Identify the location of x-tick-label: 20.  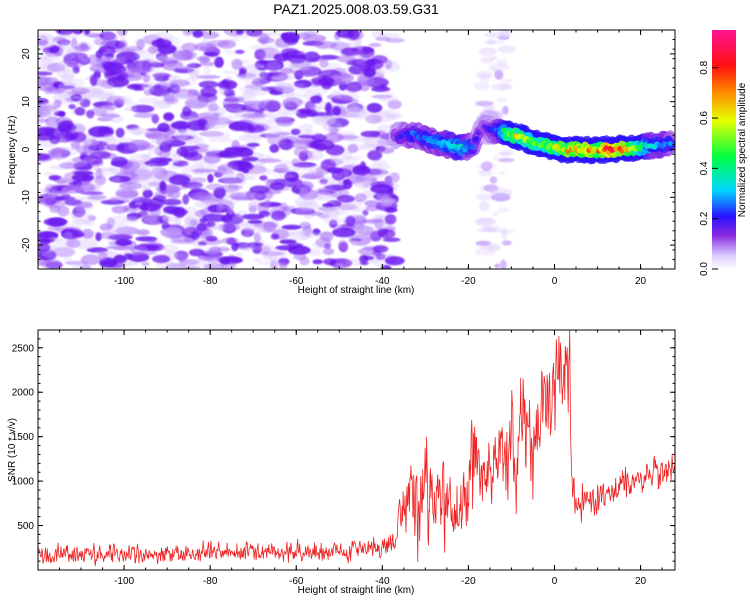
(641, 281).